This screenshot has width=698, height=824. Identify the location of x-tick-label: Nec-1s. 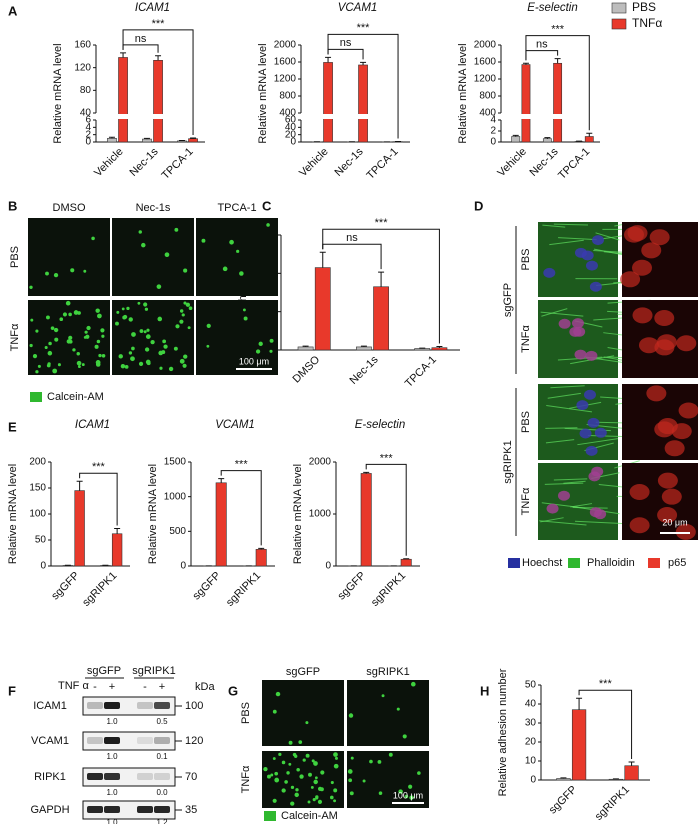
(349, 161).